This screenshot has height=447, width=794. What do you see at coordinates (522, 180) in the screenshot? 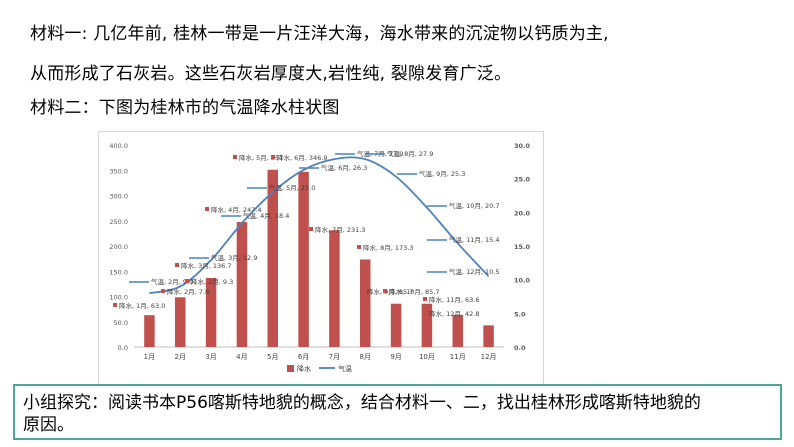
I see `right-axis-tick: 25.0` at bounding box center [522, 180].